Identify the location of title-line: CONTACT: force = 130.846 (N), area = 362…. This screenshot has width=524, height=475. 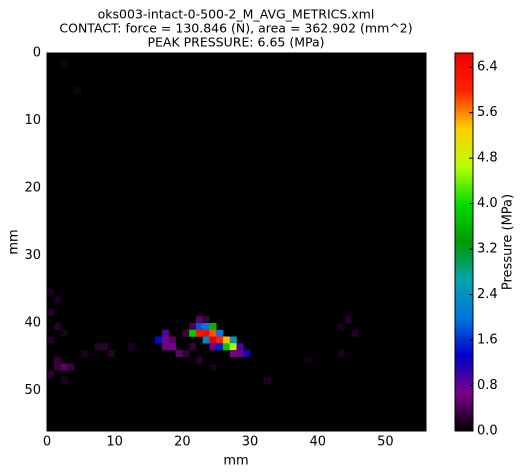
(235, 28).